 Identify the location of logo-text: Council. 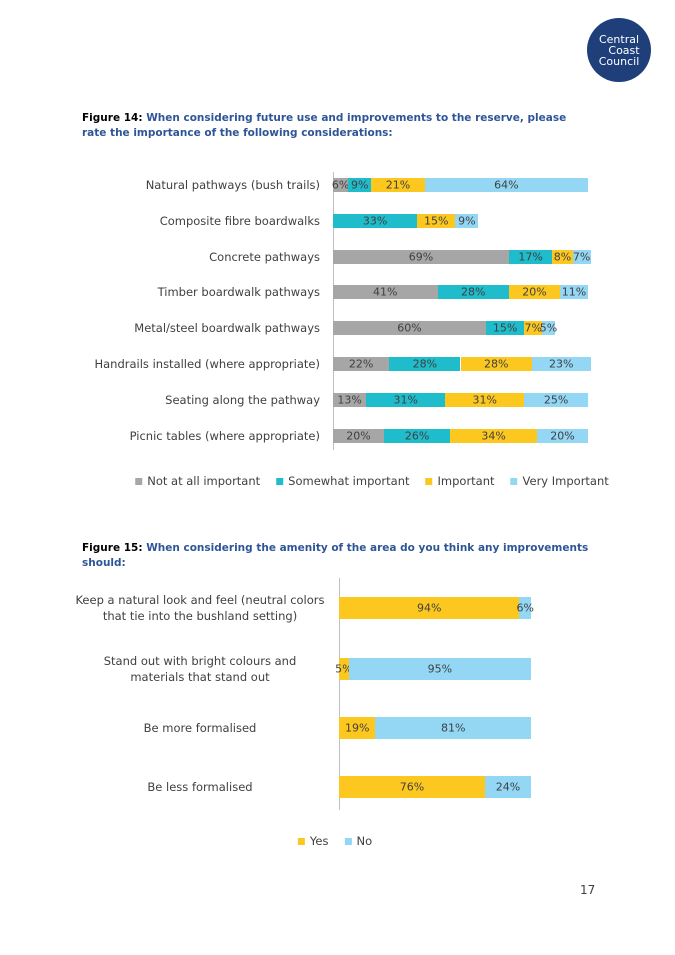
(619, 61).